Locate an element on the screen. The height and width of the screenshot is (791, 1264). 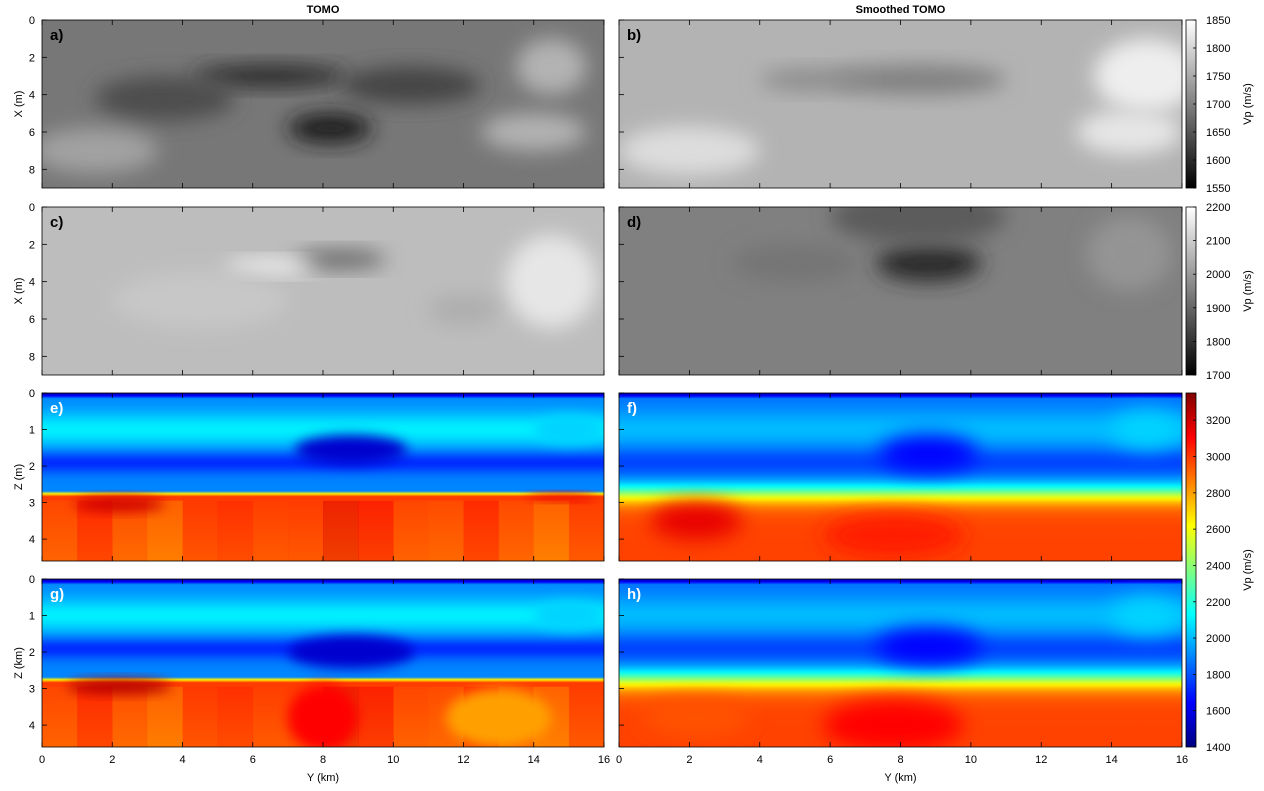
y-axis-label: Z (km) is located at coordinates (19, 663).